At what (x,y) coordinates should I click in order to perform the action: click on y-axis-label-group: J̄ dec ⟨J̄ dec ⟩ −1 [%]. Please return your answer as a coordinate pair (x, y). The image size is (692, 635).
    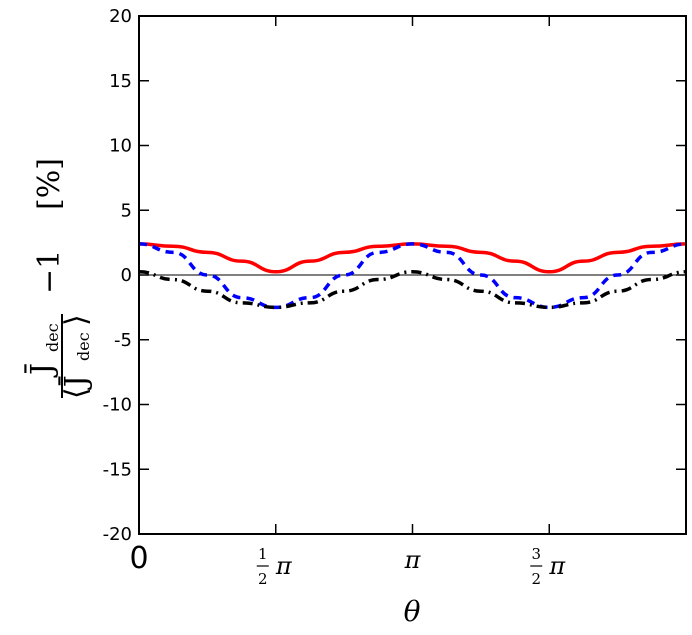
    Looking at the image, I should click on (59, 278).